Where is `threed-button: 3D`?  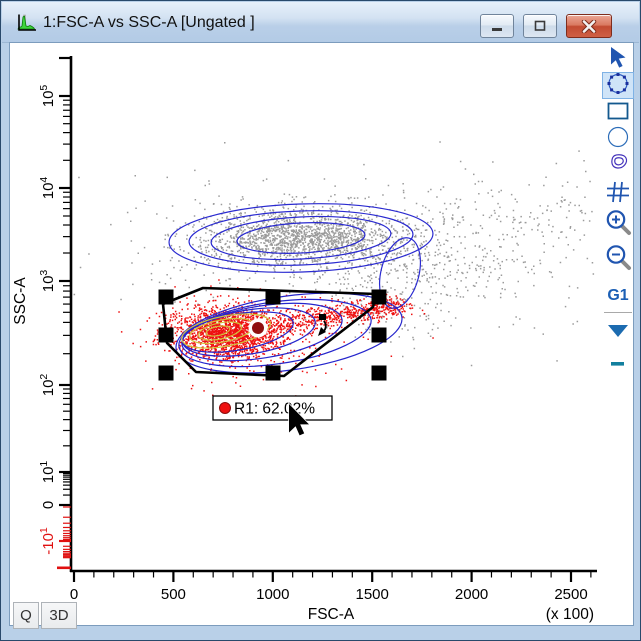
threed-button: 3D is located at coordinates (59, 615).